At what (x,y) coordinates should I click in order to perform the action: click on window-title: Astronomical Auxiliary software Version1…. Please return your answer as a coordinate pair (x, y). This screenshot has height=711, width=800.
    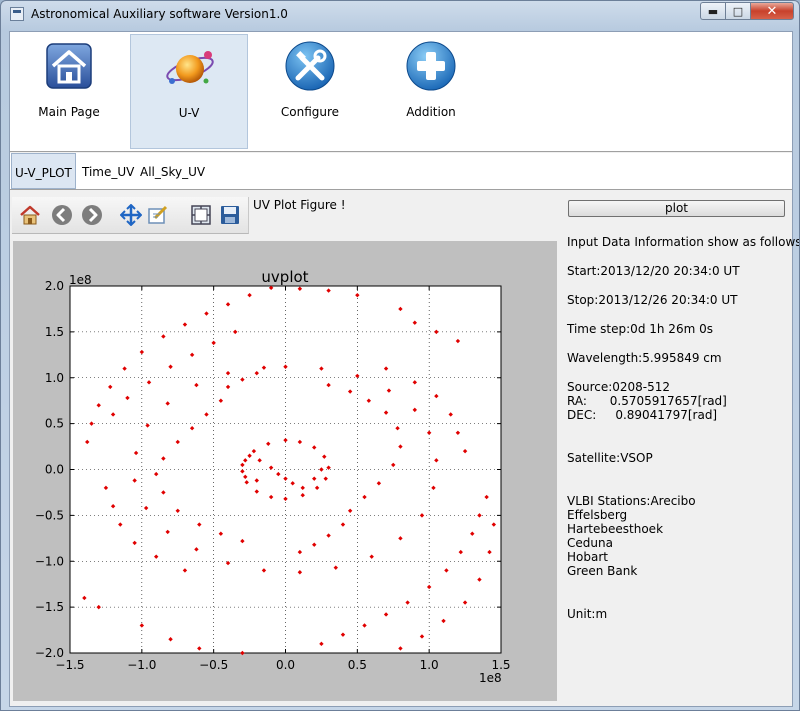
    Looking at the image, I should click on (159, 14).